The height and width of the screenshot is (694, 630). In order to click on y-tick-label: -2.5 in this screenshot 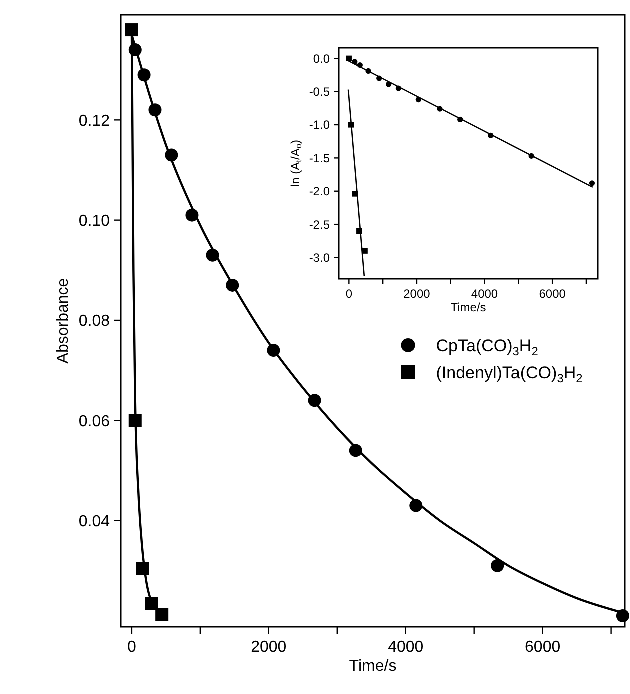, I will do `click(319, 225)`.